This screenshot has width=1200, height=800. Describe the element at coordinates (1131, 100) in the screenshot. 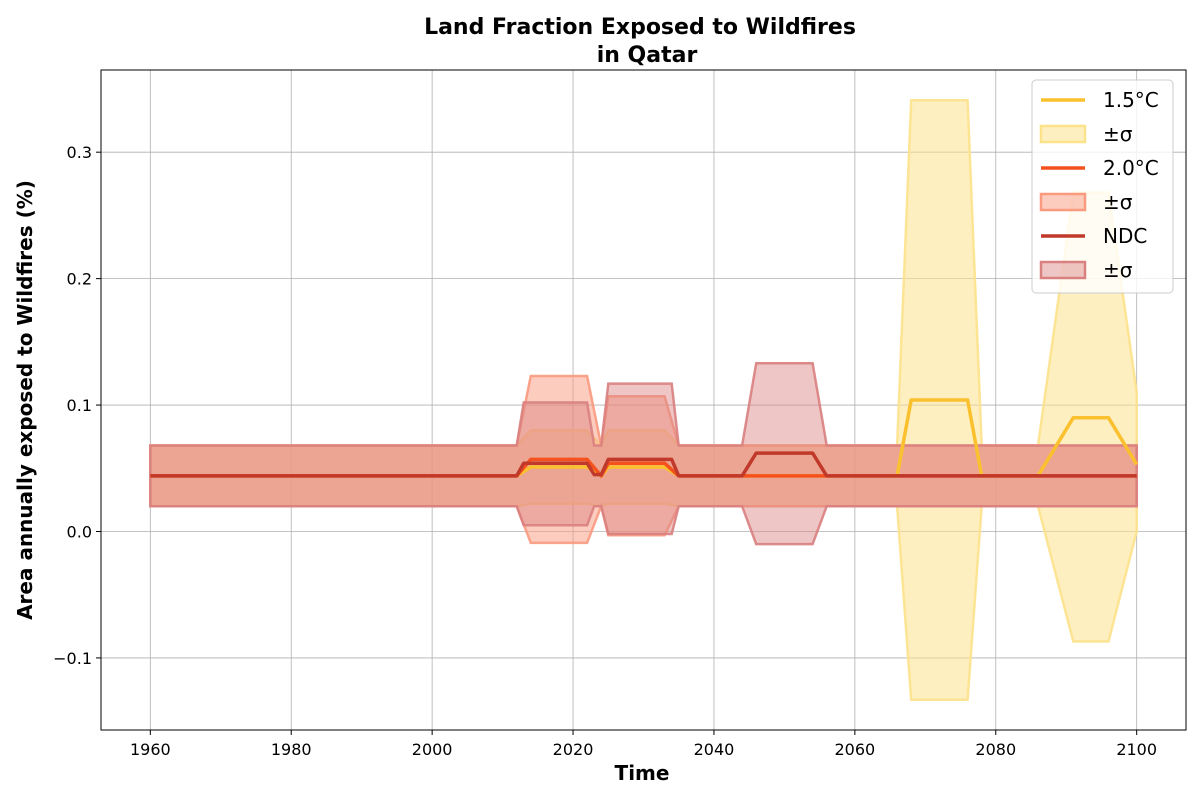

I see `legend-label-0: 1.5°C` at that location.